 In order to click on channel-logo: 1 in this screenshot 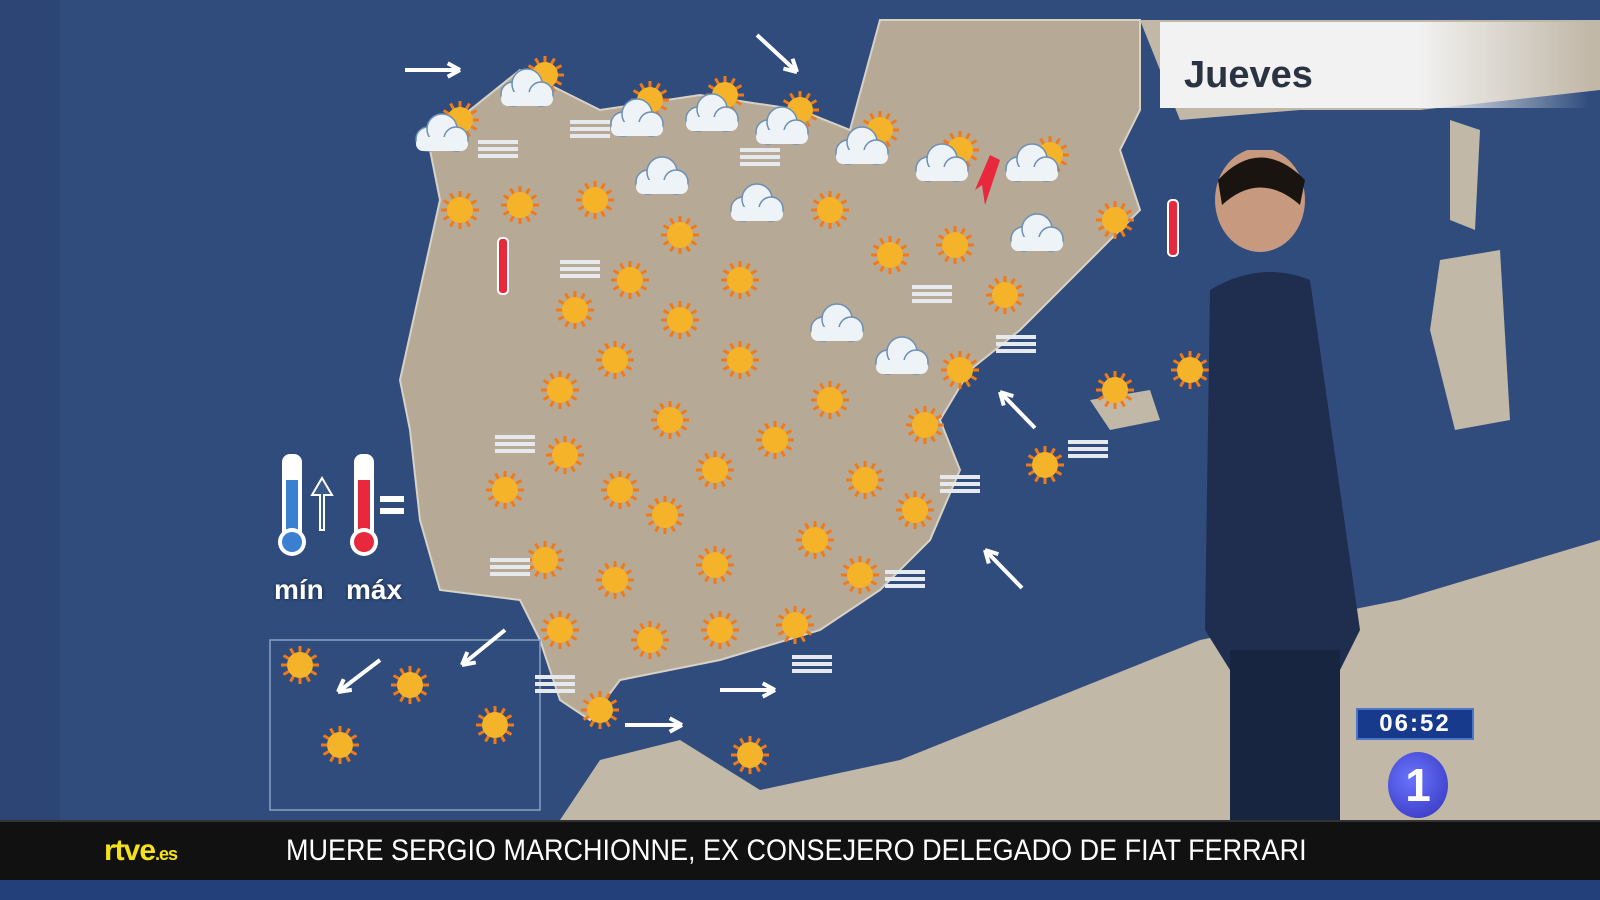, I will do `click(1418, 785)`.